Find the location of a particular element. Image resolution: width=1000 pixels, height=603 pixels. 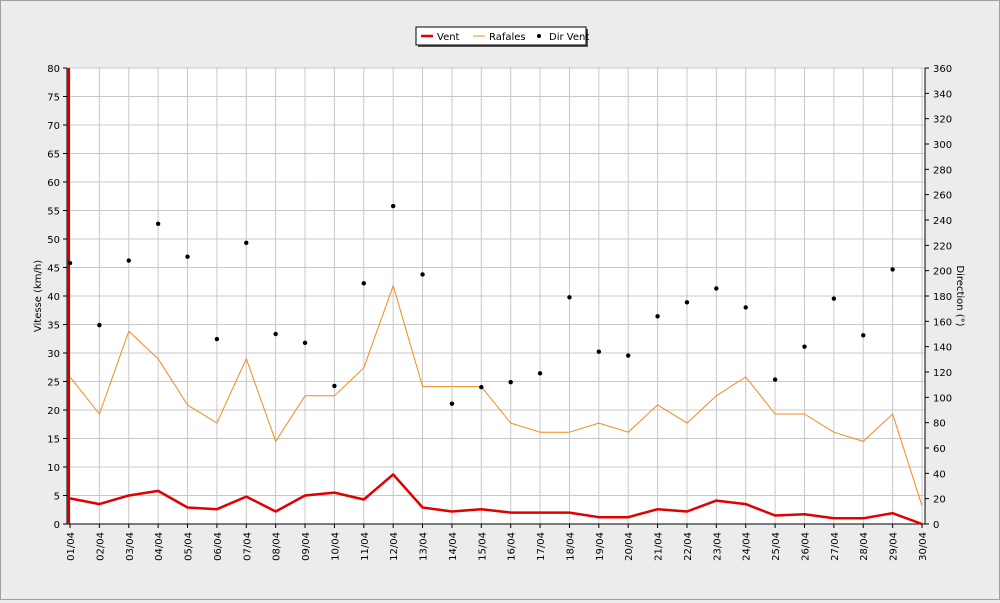

y-tick-label: 10 is located at coordinates (53, 468).